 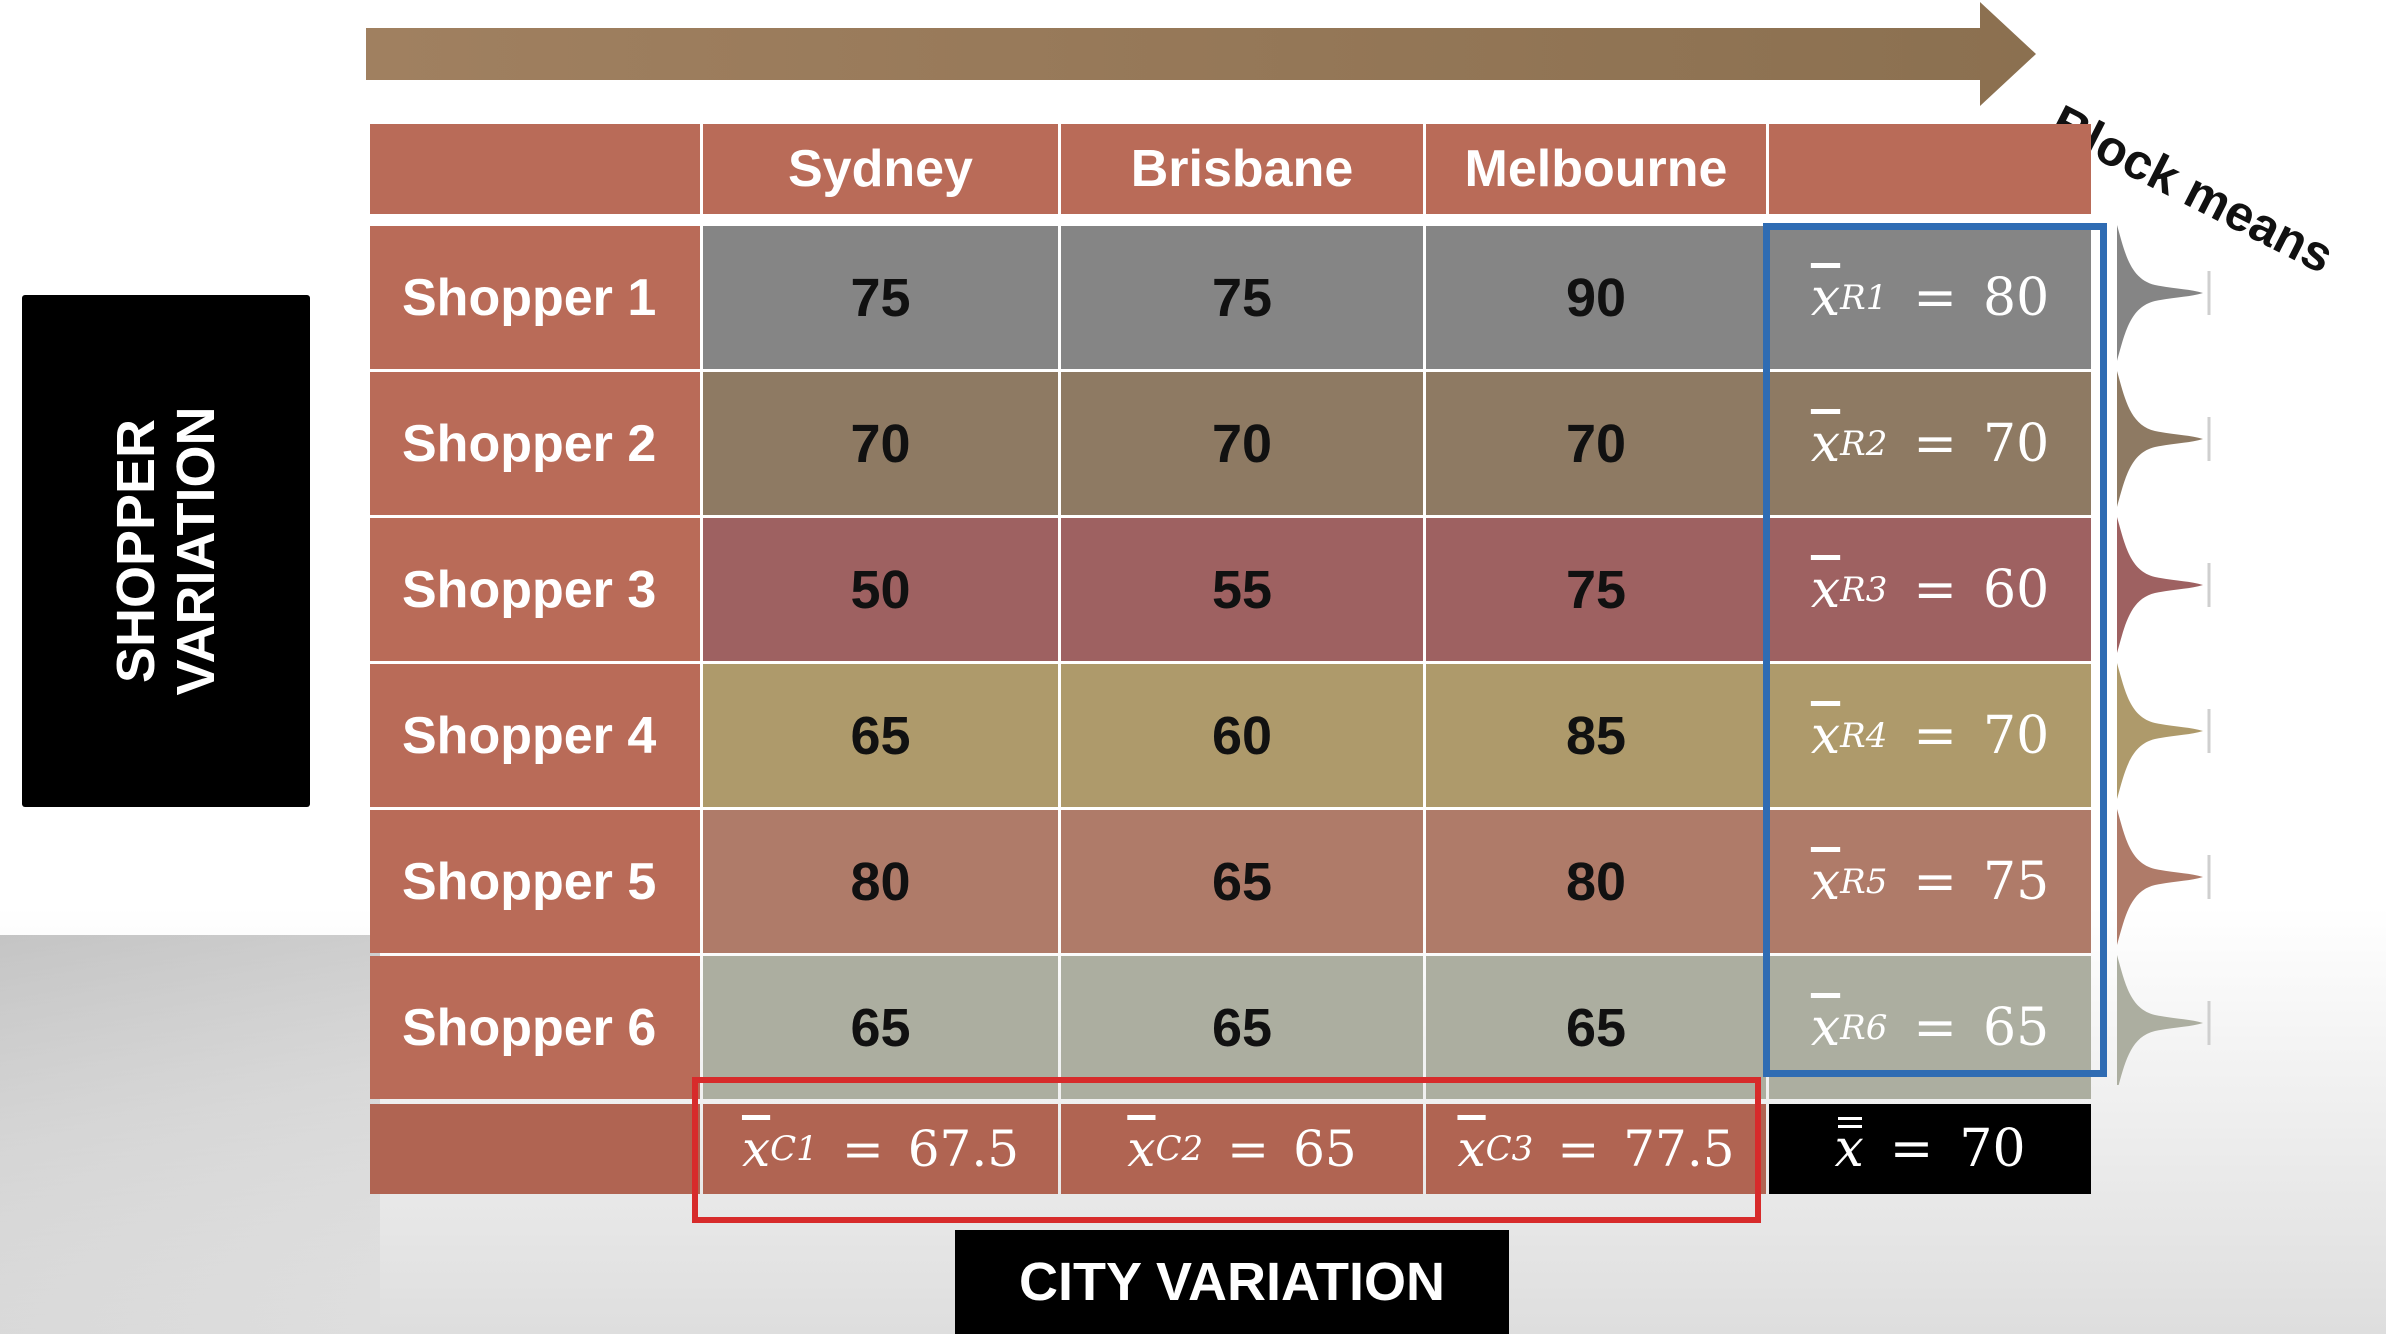 I want to click on block-distribution-curves, so click(x=2164, y=655).